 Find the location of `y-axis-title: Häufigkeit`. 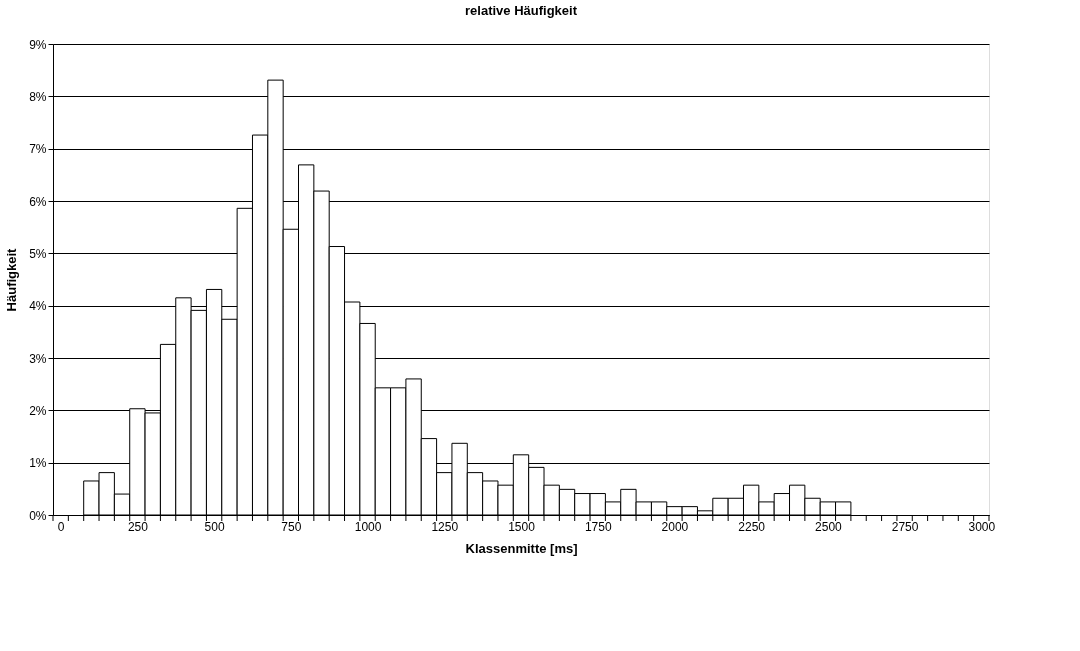

y-axis-title: Häufigkeit is located at coordinates (12, 279).